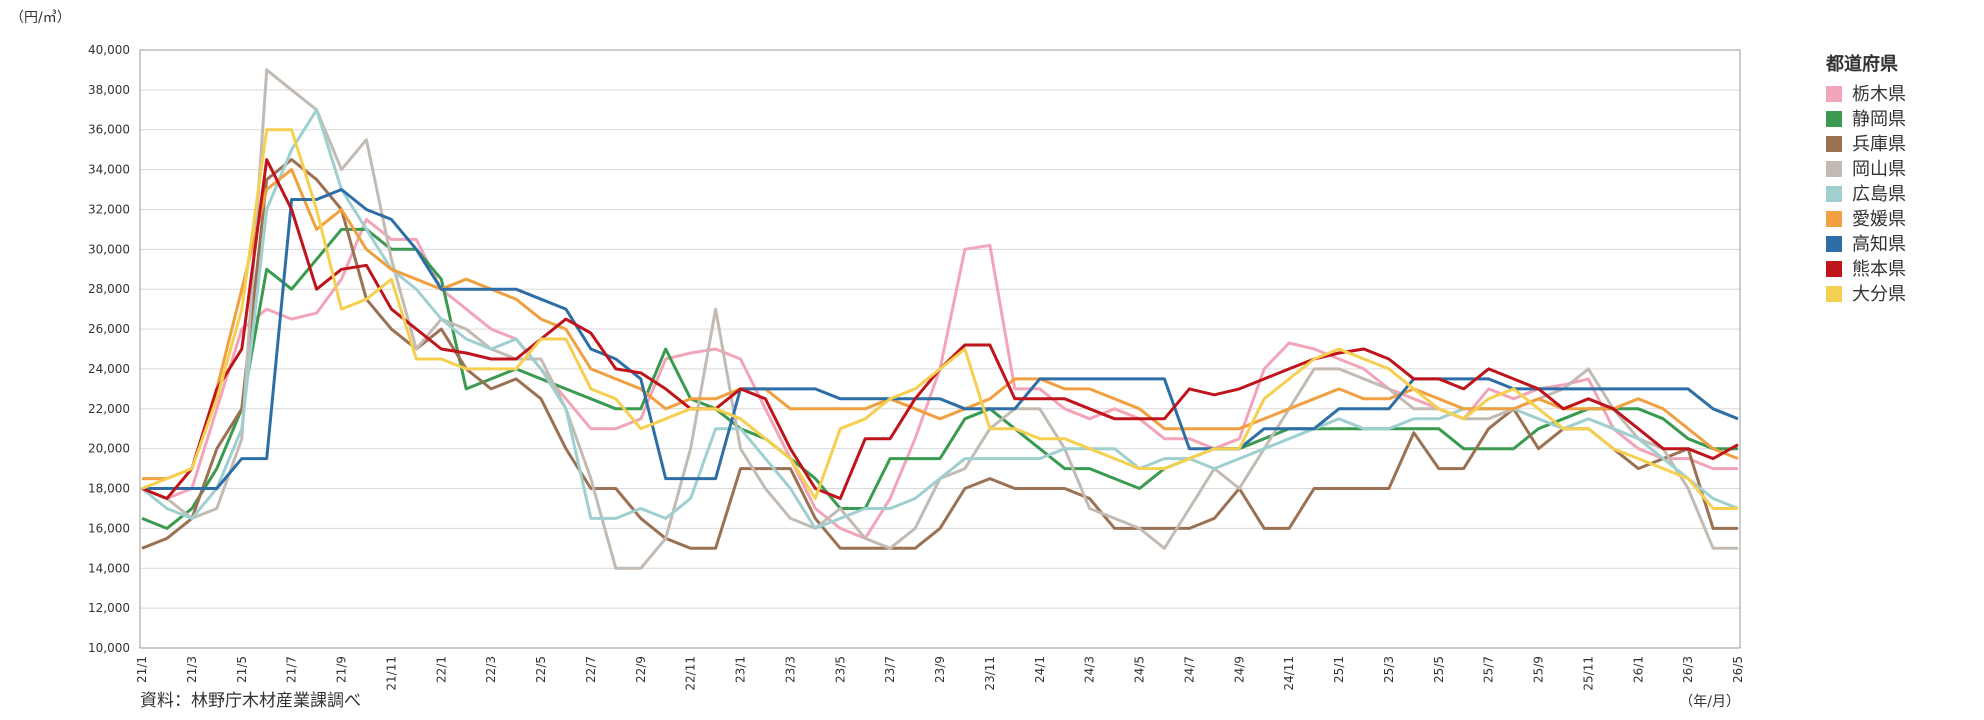  I want to click on y-tick-label: 30,000, so click(109, 249).